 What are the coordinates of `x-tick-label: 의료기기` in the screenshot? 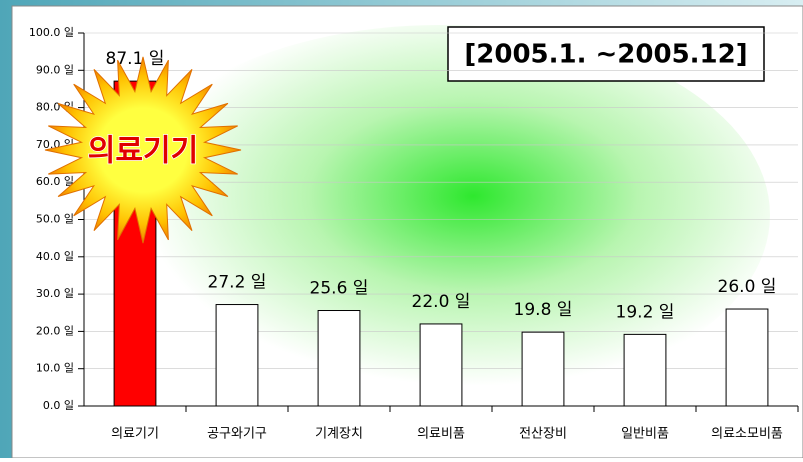 It's located at (135, 434).